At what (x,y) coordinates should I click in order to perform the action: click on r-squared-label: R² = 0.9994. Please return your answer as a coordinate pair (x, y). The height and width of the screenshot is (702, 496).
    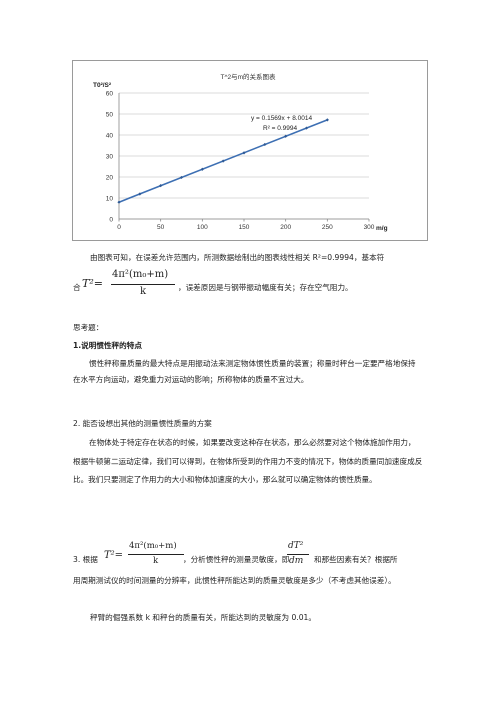
    Looking at the image, I should click on (280, 128).